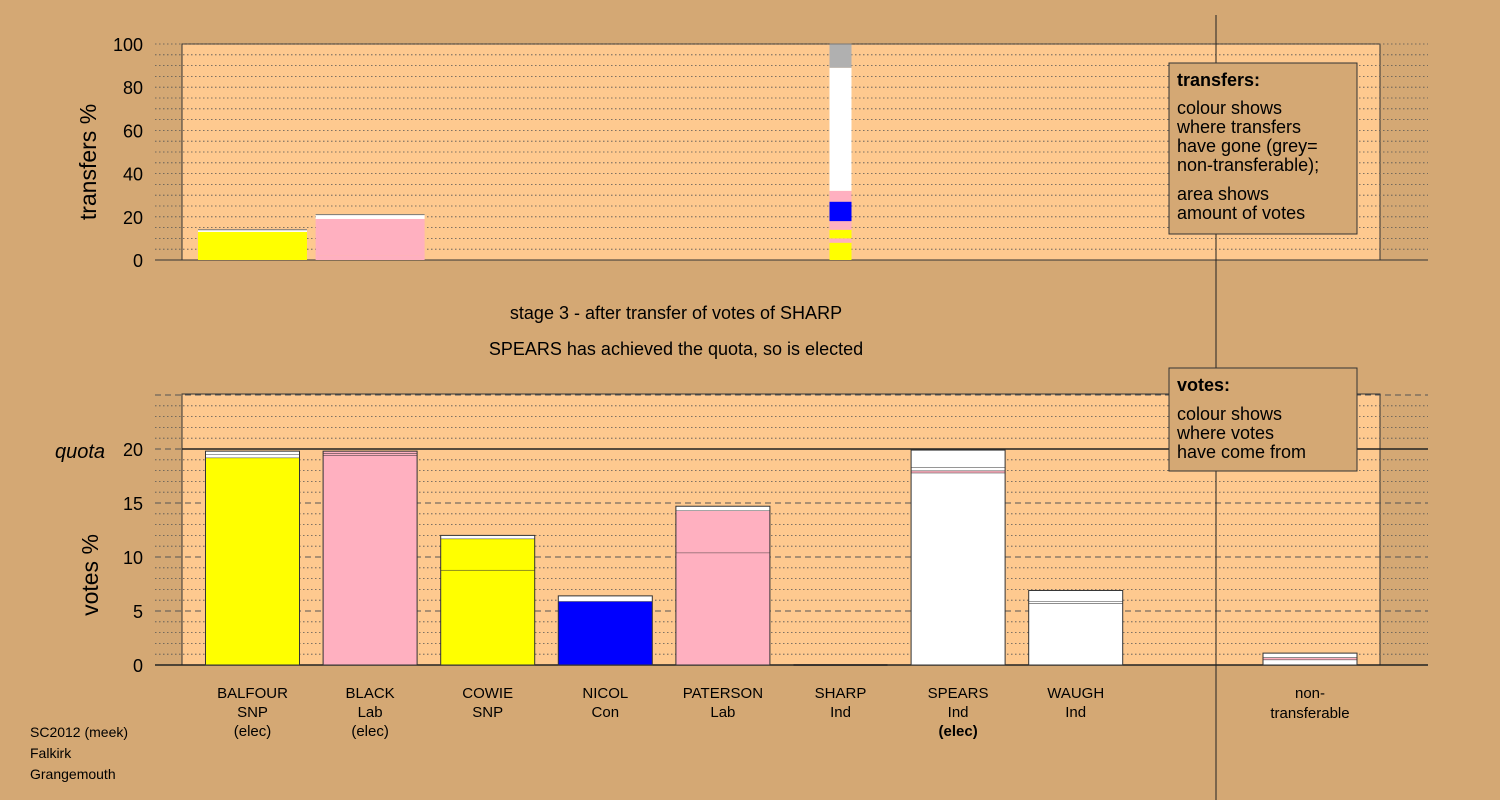 Image resolution: width=1500 pixels, height=800 pixels. What do you see at coordinates (133, 450) in the screenshot?
I see `votes-y-tick-label: 20` at bounding box center [133, 450].